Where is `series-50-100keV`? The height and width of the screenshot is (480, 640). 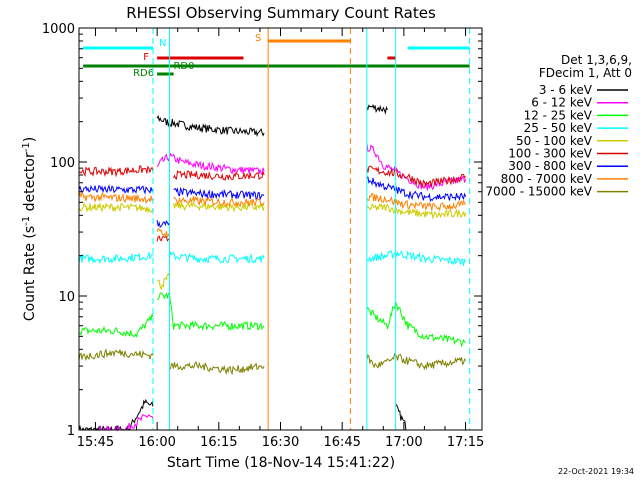
series-50-100keV is located at coordinates (272, 245).